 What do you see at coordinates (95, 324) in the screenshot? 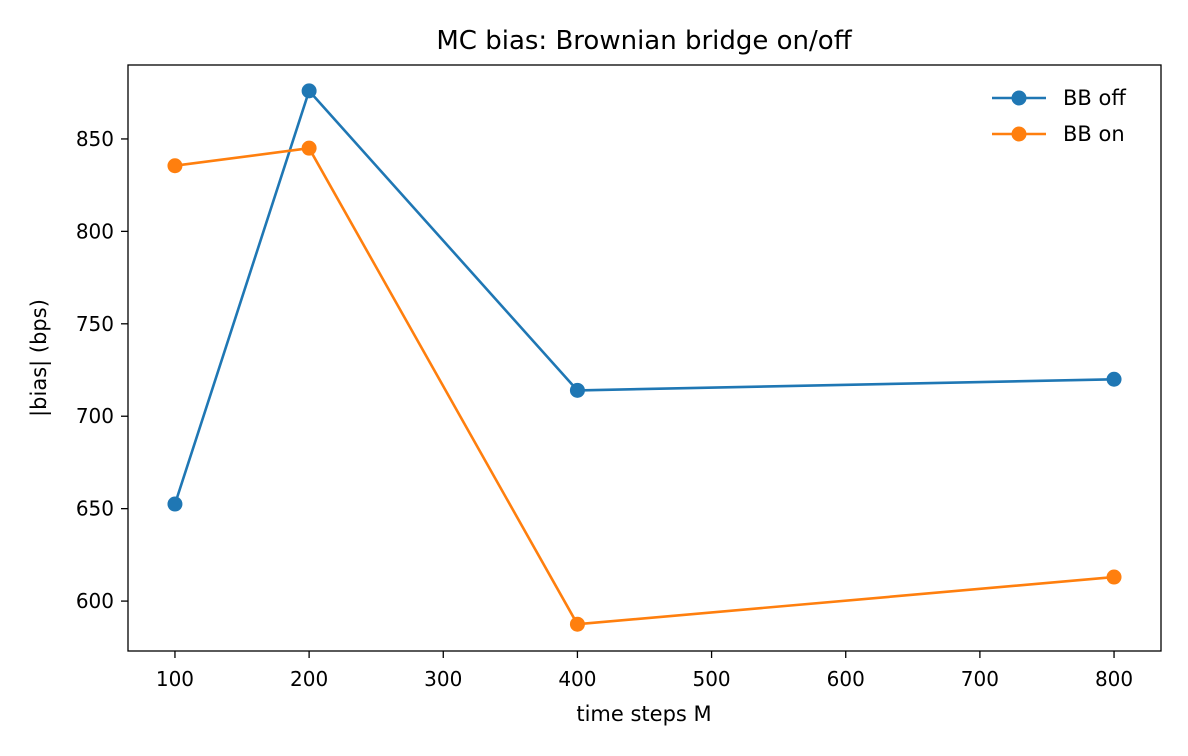
I see `y-tick-label: 750` at bounding box center [95, 324].